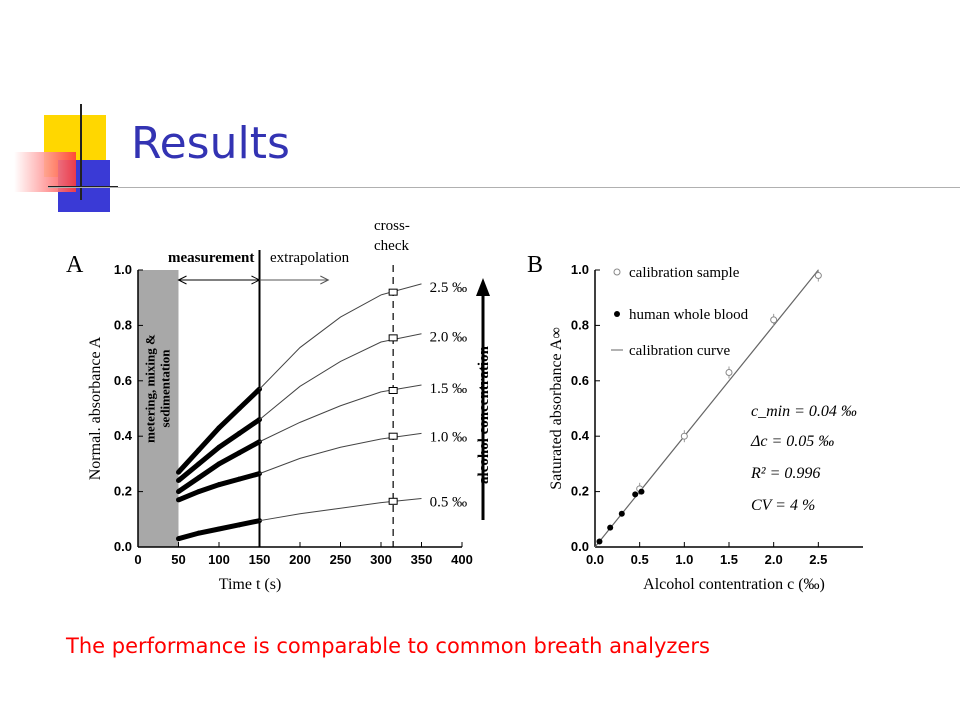  I want to click on shaded-region-label: metering, mixing &sedimentation, so click(157, 388).